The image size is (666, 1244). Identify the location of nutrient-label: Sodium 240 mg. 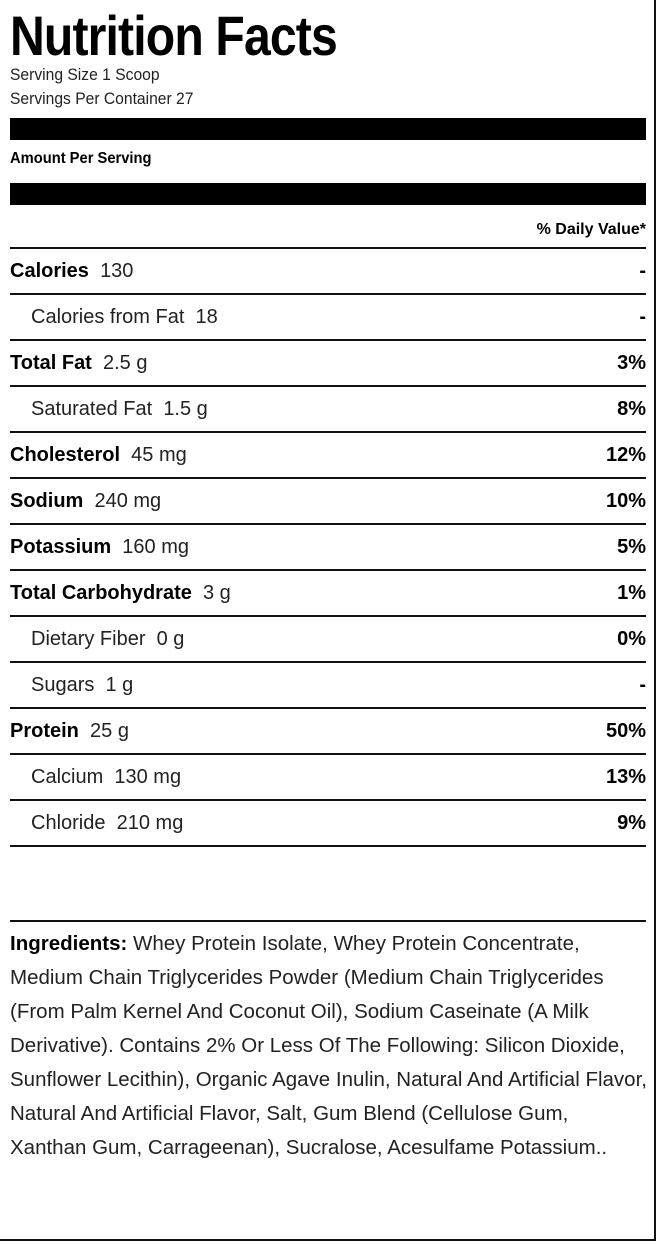
(85, 501).